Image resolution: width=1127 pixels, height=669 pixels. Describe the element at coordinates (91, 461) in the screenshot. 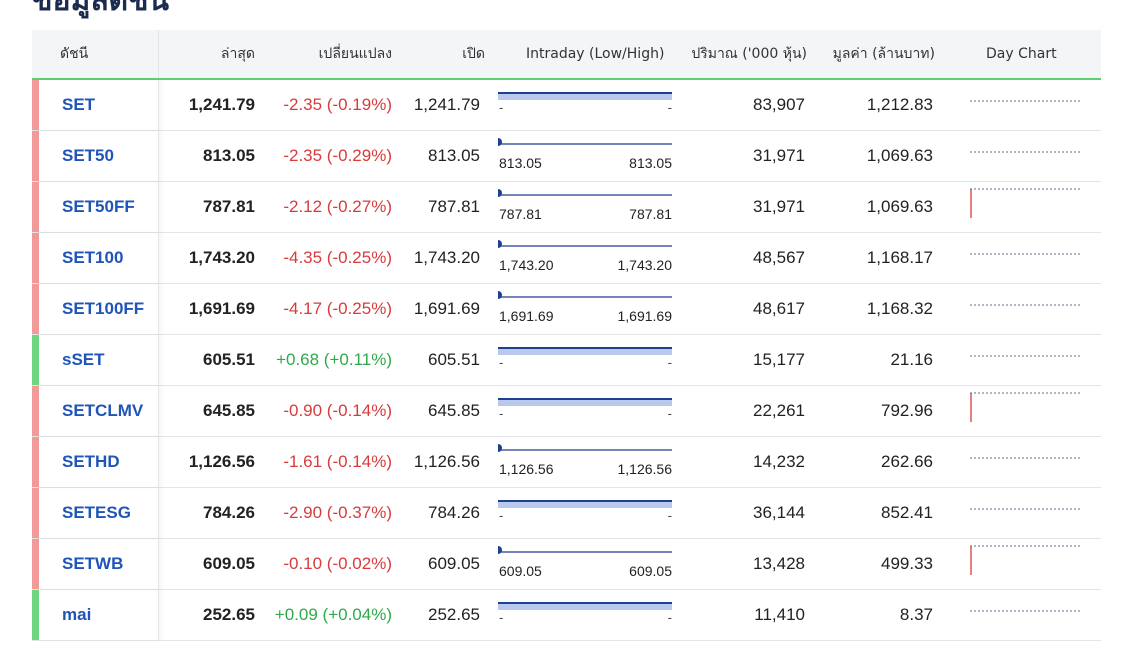

I see `index-link: SETHD` at that location.